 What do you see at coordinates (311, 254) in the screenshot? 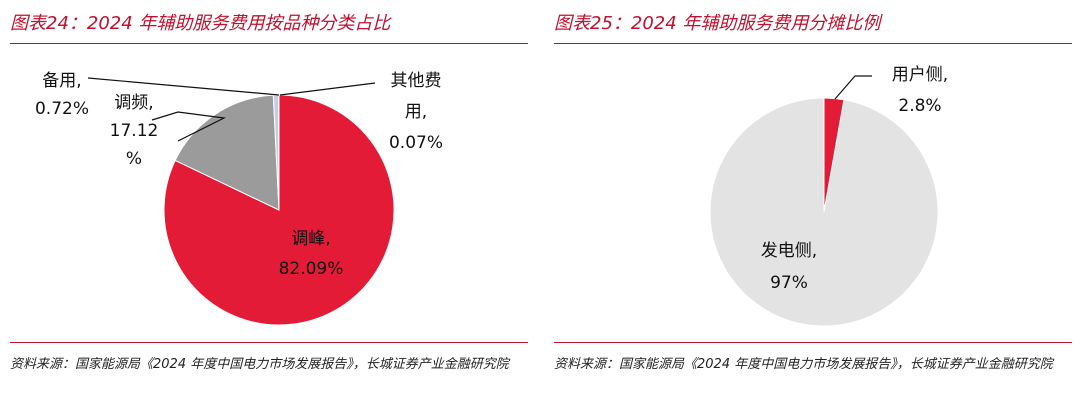
I see `data-label-peak-shaving: 调峰, 82.09%` at bounding box center [311, 254].